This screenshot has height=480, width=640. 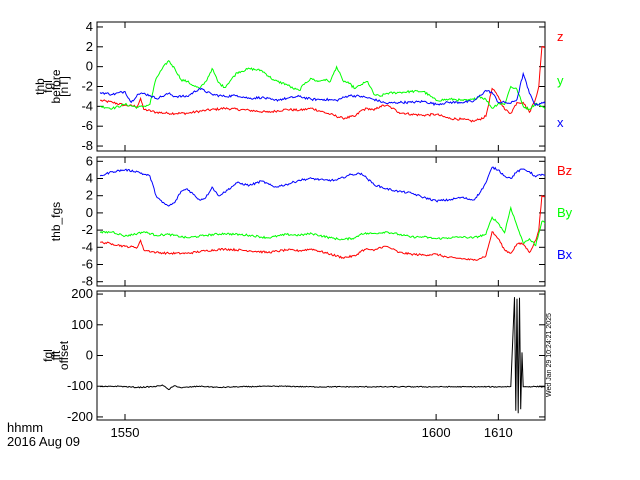 I want to click on series-line-x, so click(x=322, y=89).